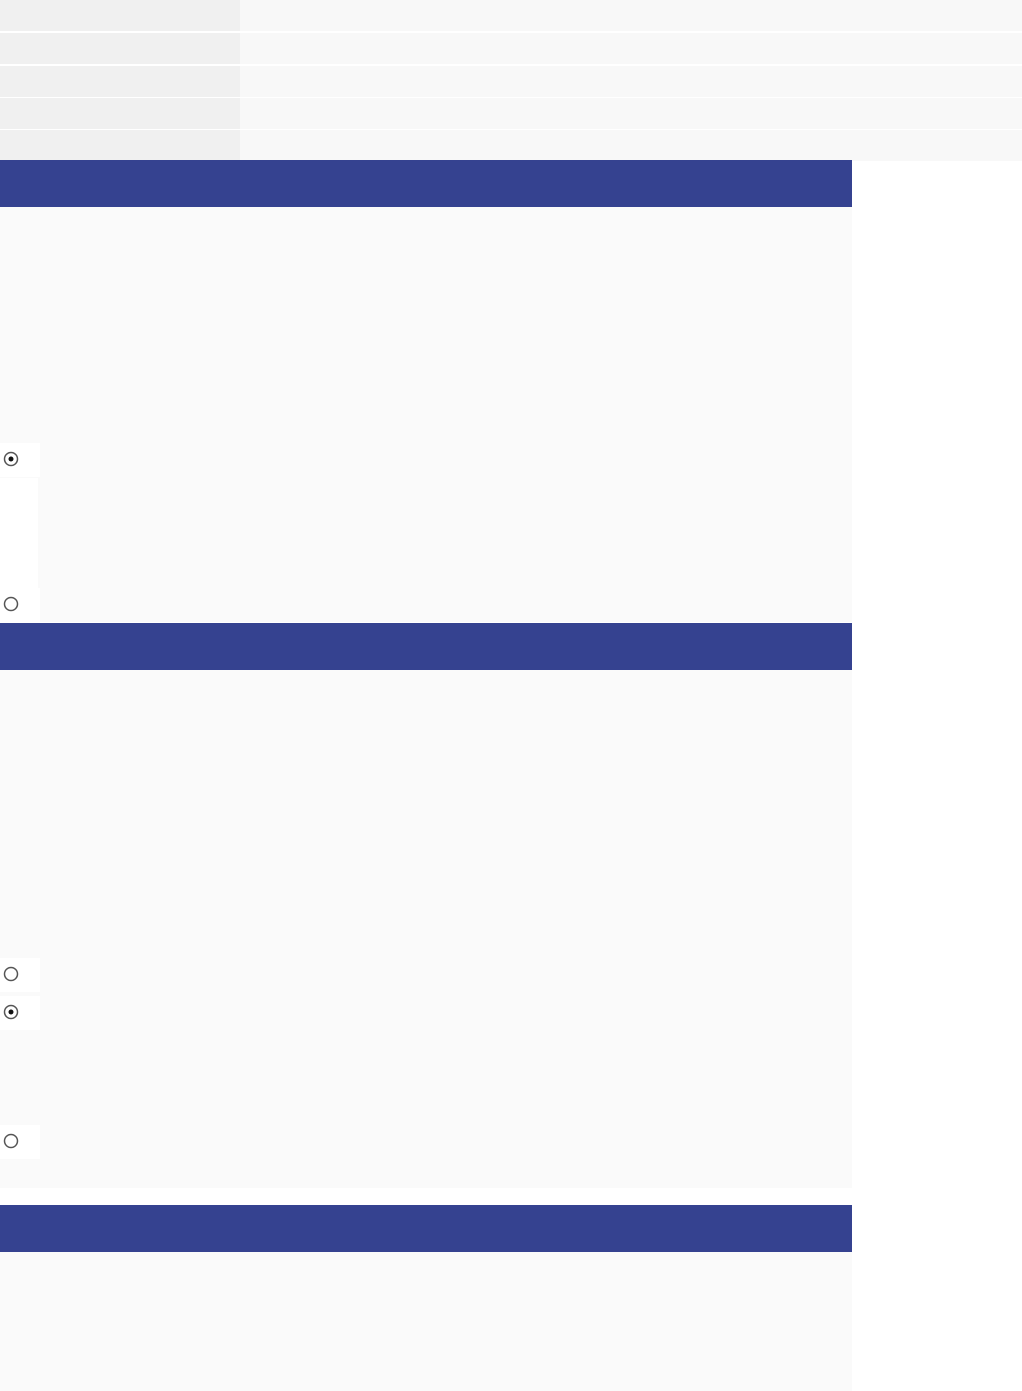  What do you see at coordinates (426, 1321) in the screenshot?
I see `section-body` at bounding box center [426, 1321].